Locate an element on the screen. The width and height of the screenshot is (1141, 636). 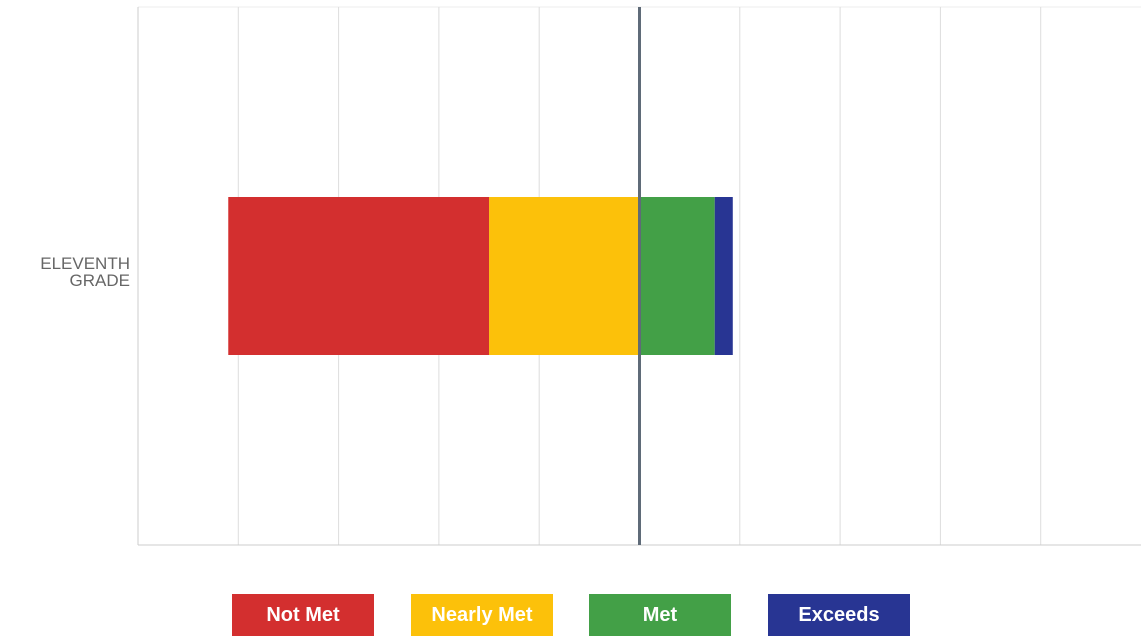
legend-item: Exceeds is located at coordinates (839, 615).